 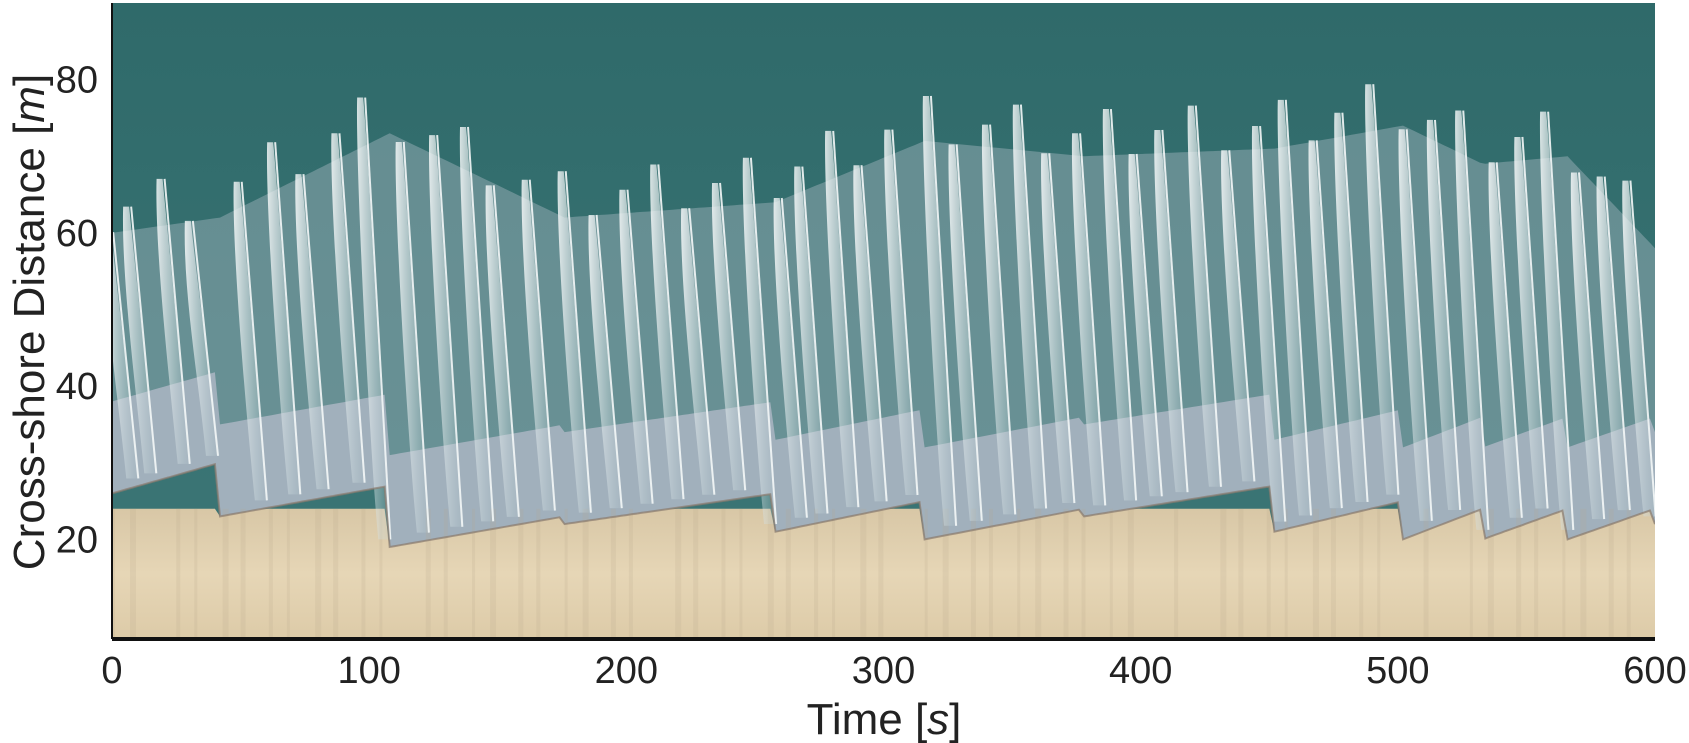 I want to click on x-tick-label: 400, so click(x=1140, y=671).